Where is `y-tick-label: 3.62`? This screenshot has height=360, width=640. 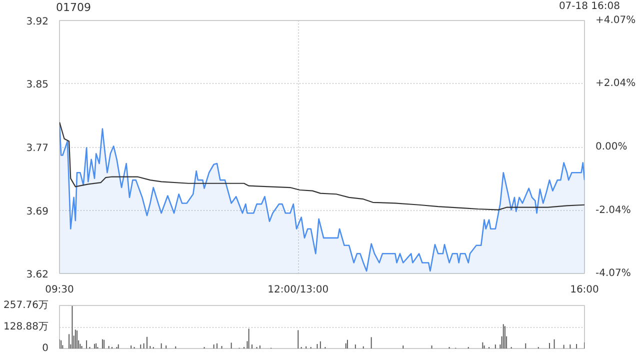
y-tick-label: 3.62 is located at coordinates (37, 275).